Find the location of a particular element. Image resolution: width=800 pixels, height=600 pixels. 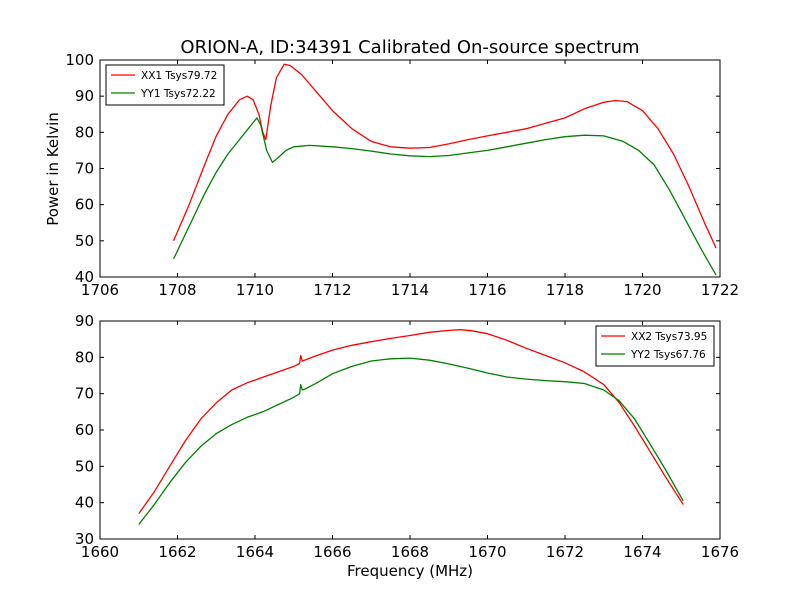

x-tick-label: 1668 is located at coordinates (410, 552).